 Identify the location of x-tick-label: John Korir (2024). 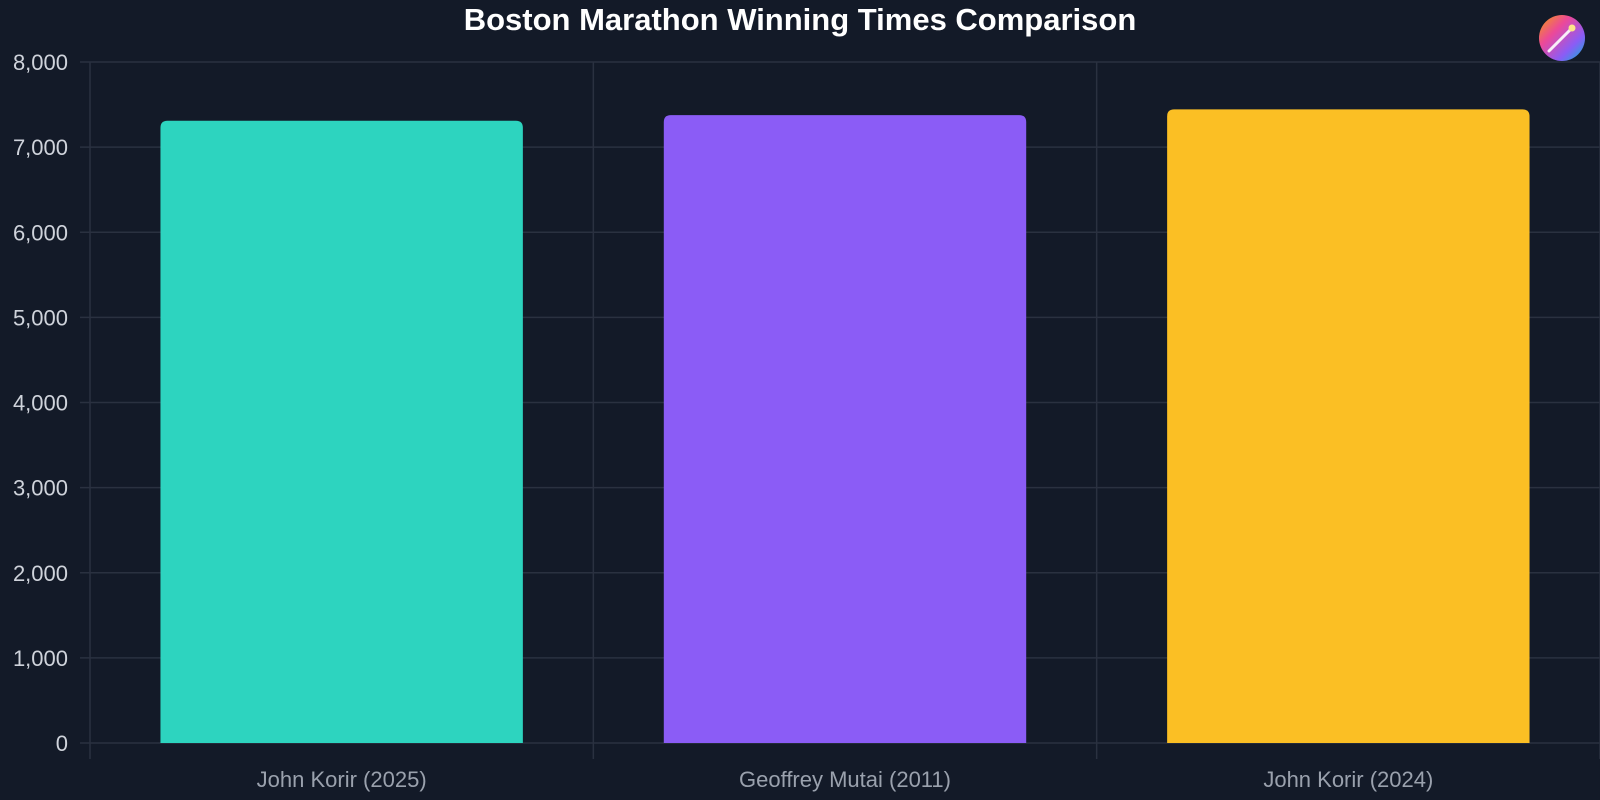
(1348, 779).